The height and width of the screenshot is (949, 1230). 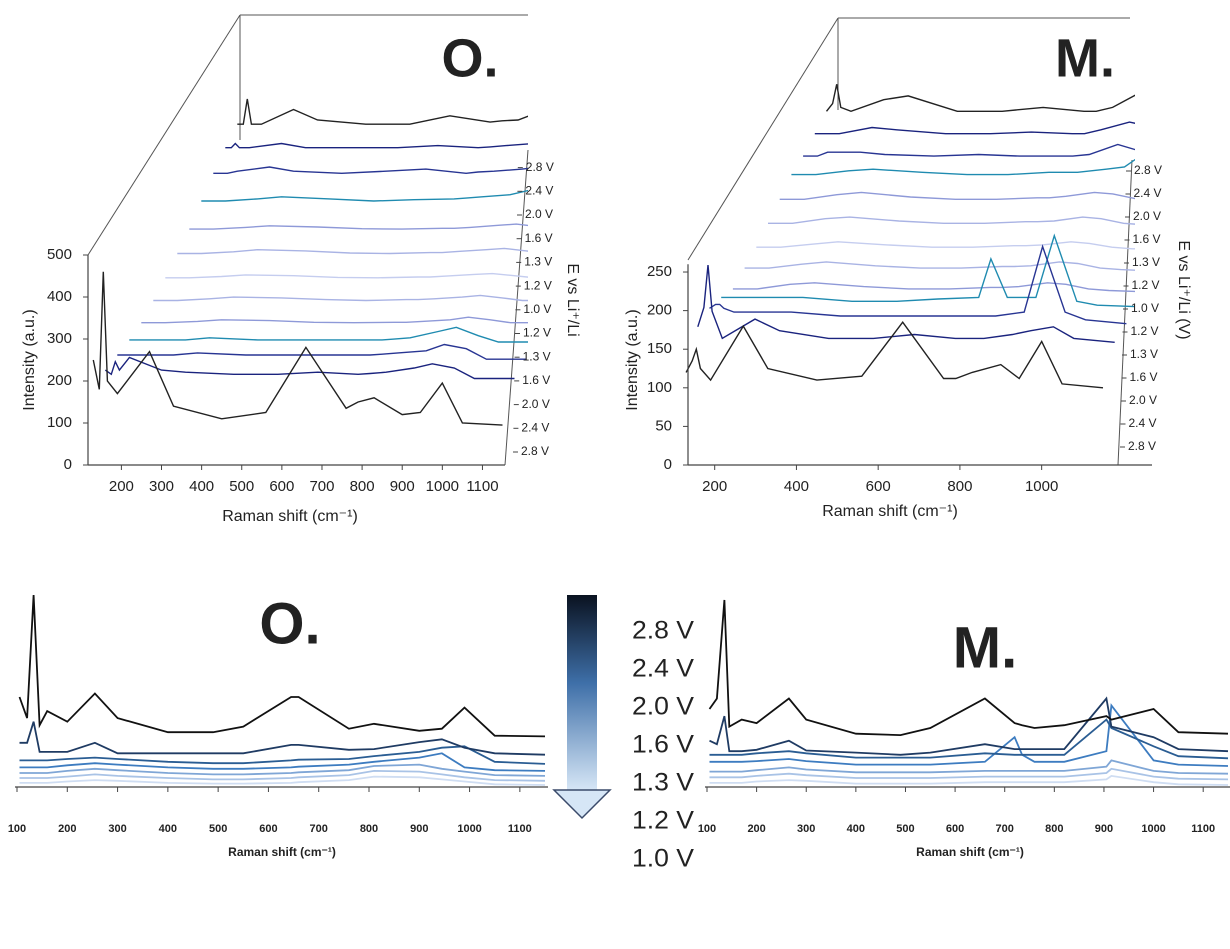 I want to click on x-tick-label: 100, so click(x=17, y=829).